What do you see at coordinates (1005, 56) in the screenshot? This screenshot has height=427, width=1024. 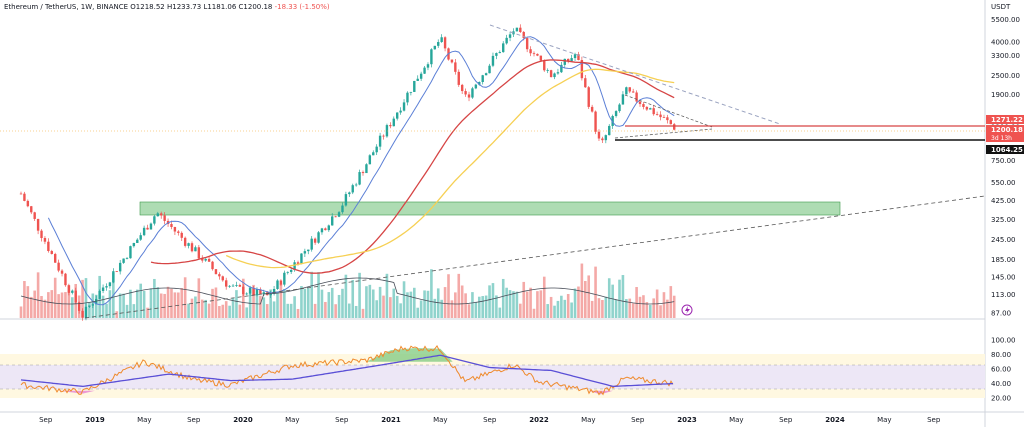 I see `price-tick-label: 3300.00` at bounding box center [1005, 56].